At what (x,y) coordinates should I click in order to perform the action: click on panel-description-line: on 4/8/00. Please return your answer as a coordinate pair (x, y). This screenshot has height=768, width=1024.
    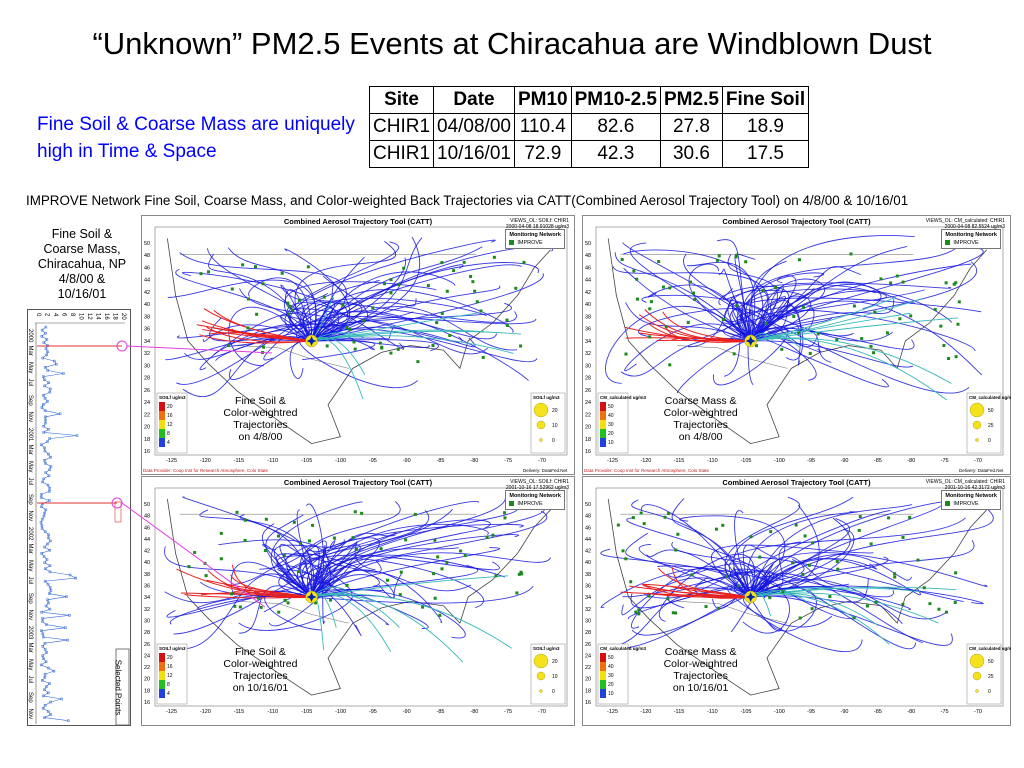
    Looking at the image, I should click on (700, 437).